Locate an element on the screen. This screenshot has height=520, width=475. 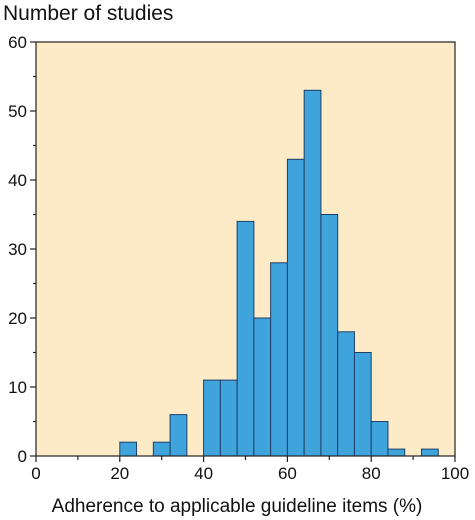
y-tick-label: 10 is located at coordinates (17, 387).